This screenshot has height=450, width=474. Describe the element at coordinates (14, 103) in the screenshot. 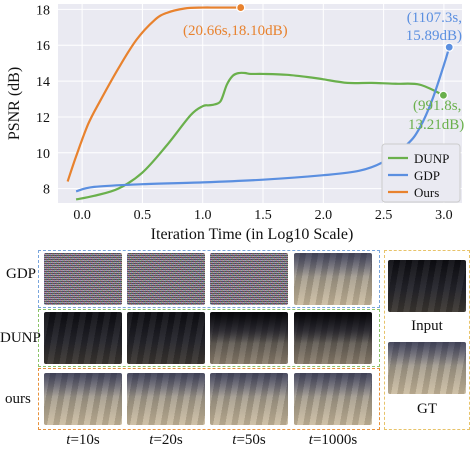

I see `y-axis-label: PSNR (dB)` at that location.